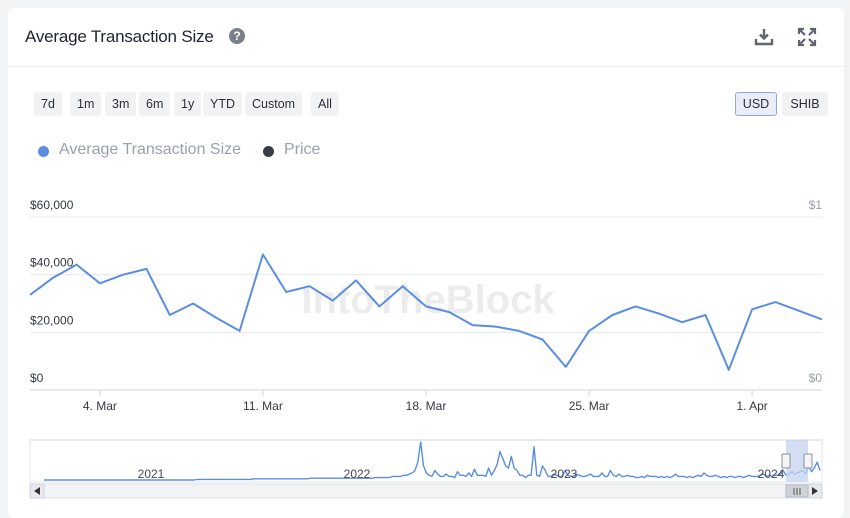  Describe the element at coordinates (100, 406) in the screenshot. I see `x-axis-tick-label: 4. Mar` at that location.